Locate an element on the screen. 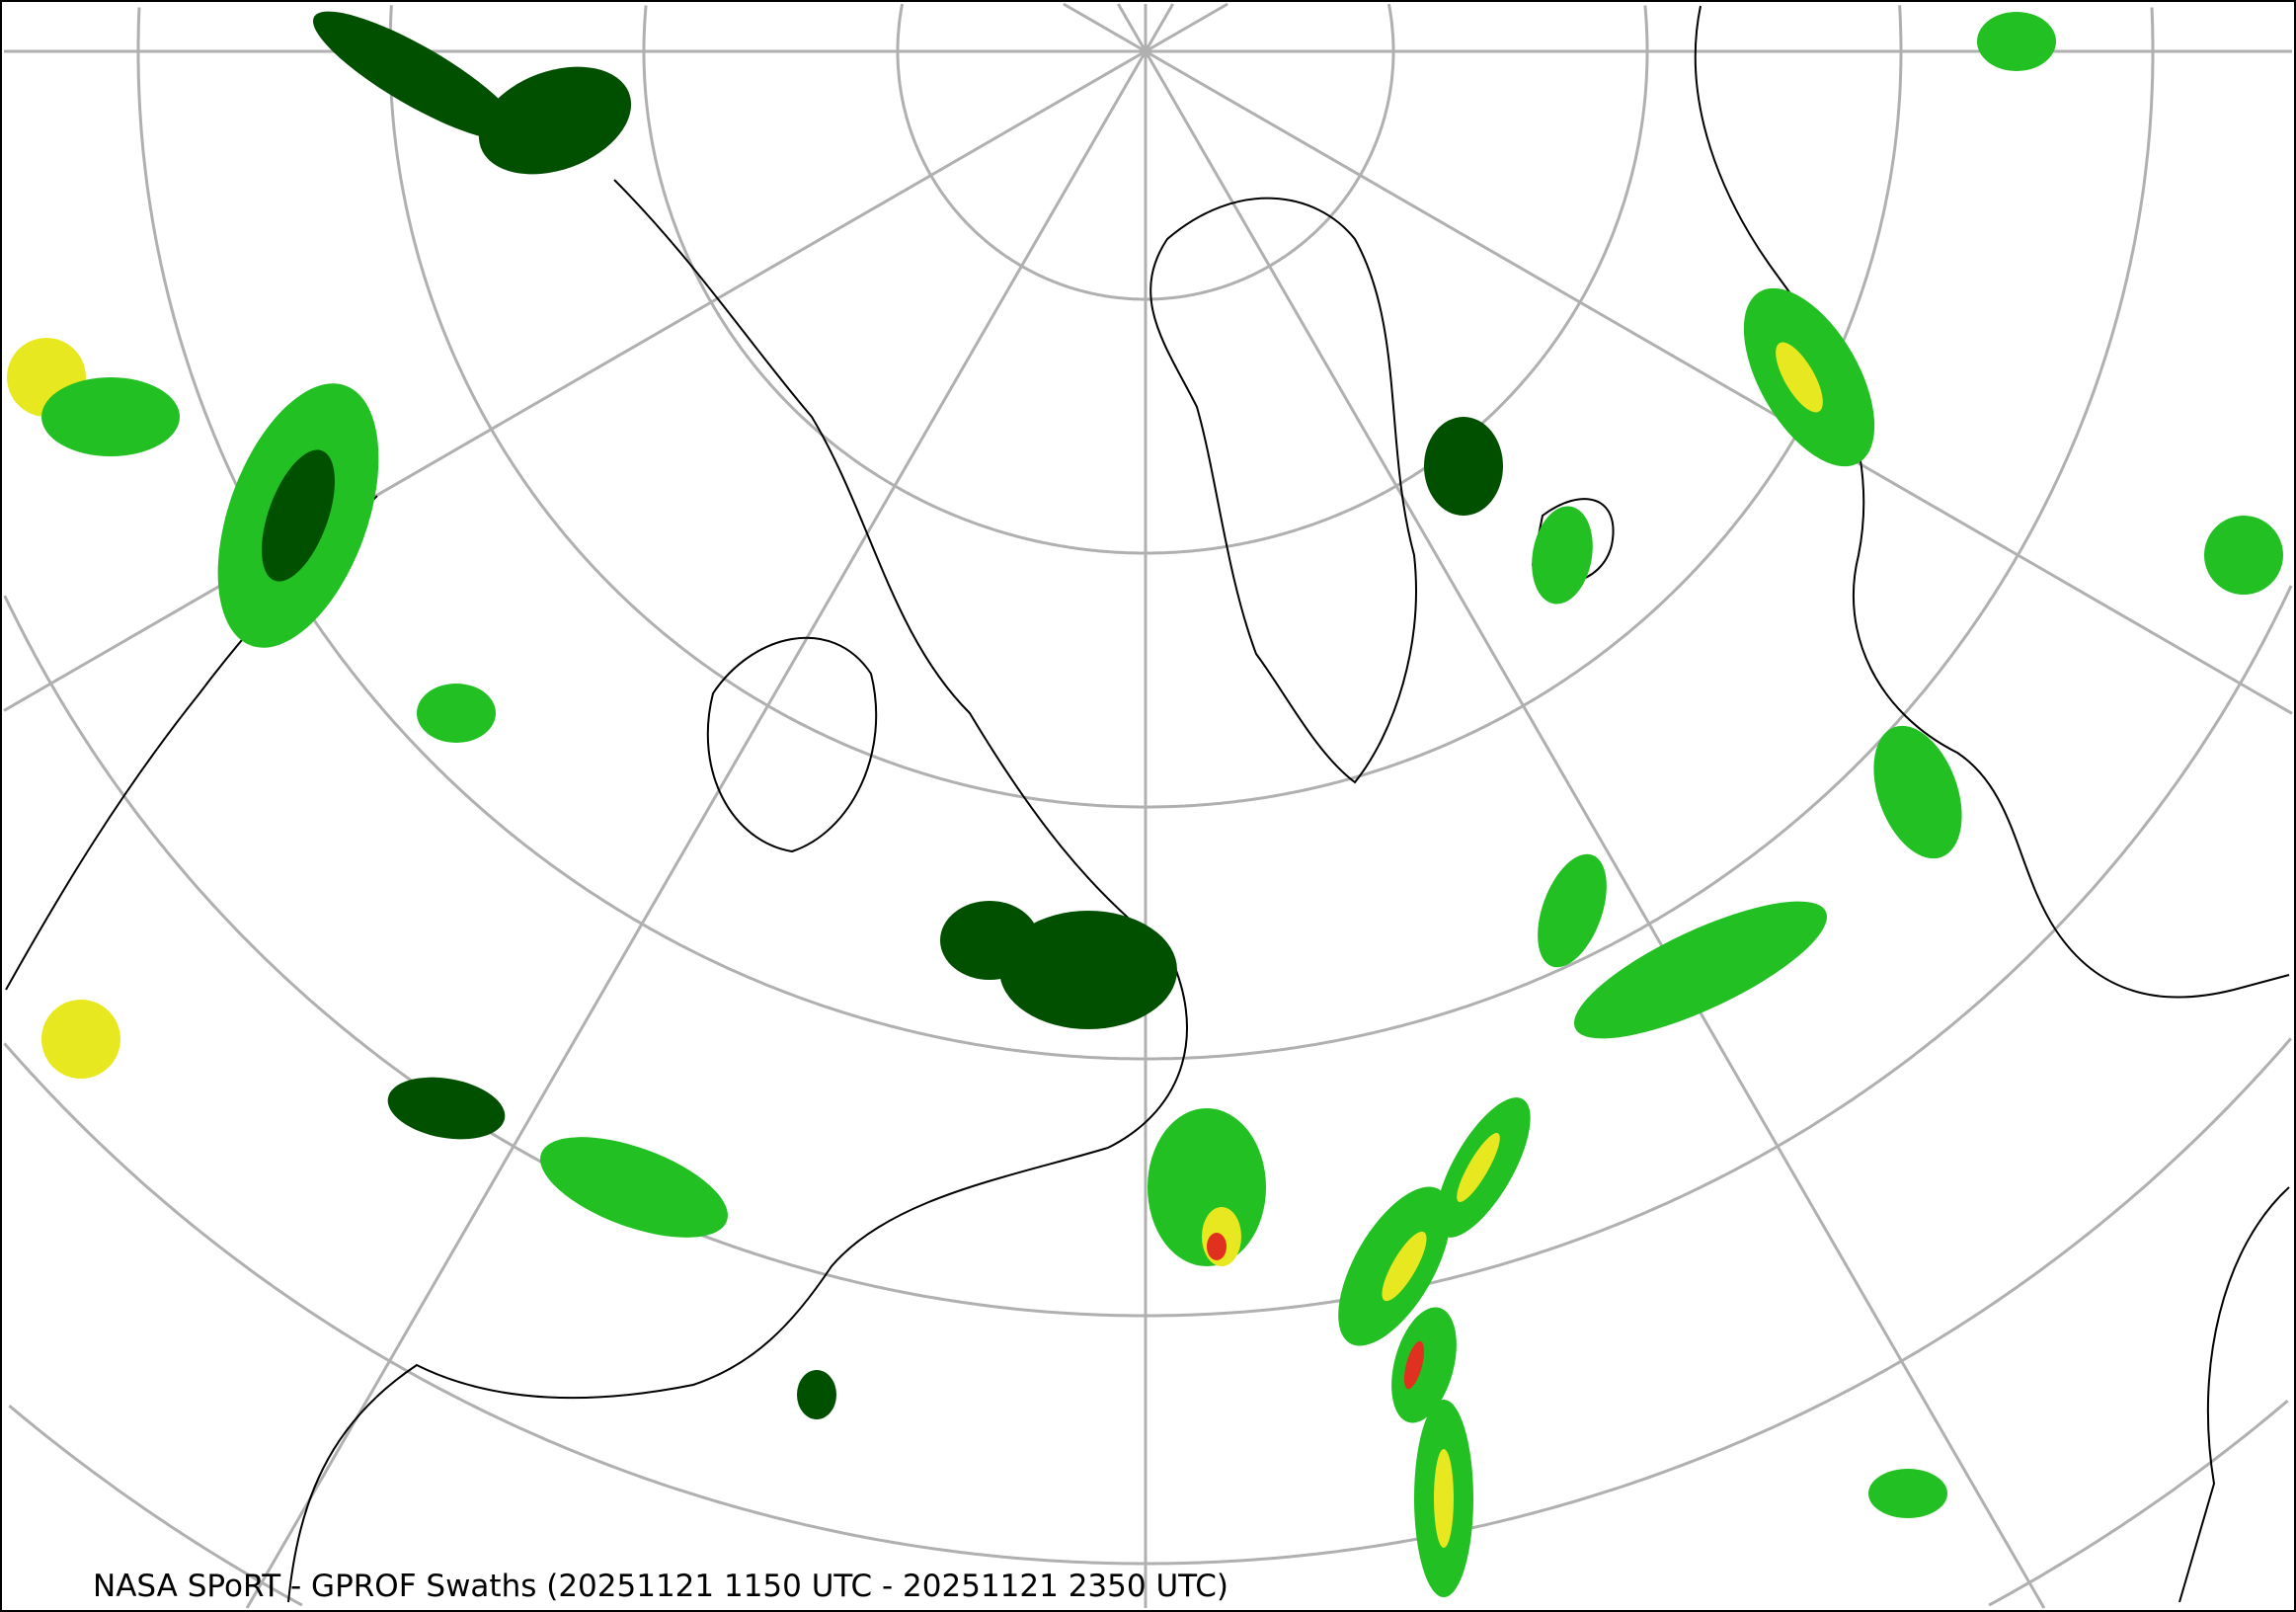  greenland-outline is located at coordinates (1283, 491).